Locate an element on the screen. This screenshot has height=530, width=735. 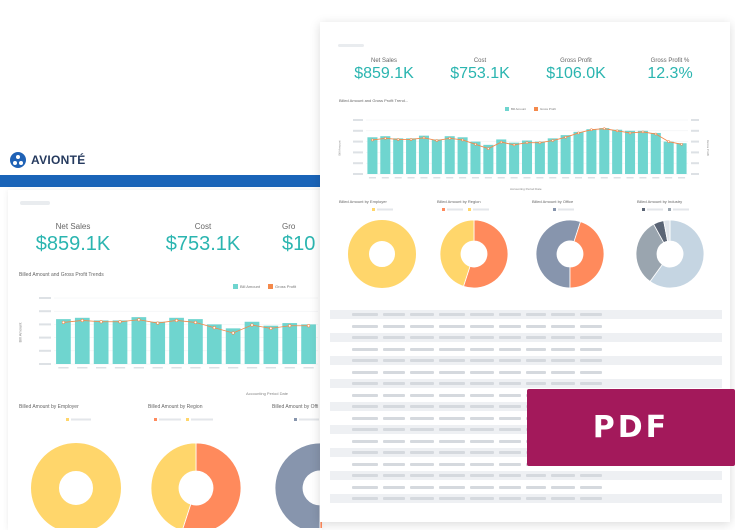
pdf-badge: PDF is located at coordinates (631, 427).